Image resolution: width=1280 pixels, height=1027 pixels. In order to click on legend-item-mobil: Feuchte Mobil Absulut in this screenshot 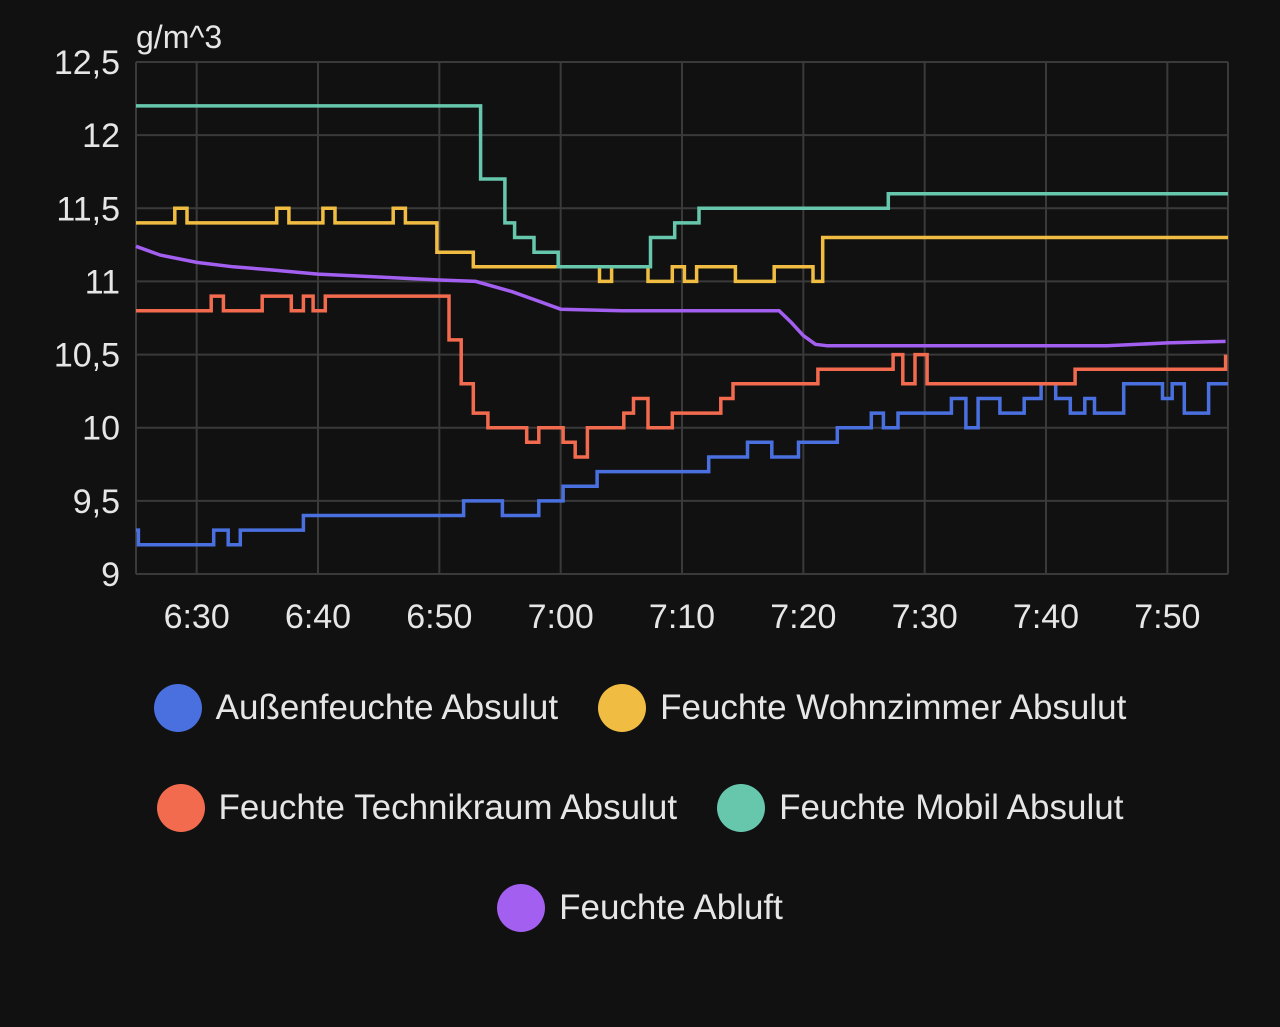, I will do `click(920, 808)`.